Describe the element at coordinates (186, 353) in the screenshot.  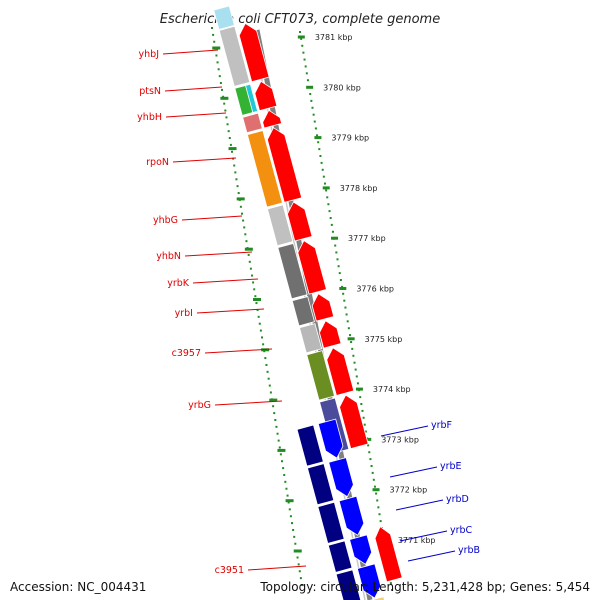
I see `gene-label: c3957` at that location.